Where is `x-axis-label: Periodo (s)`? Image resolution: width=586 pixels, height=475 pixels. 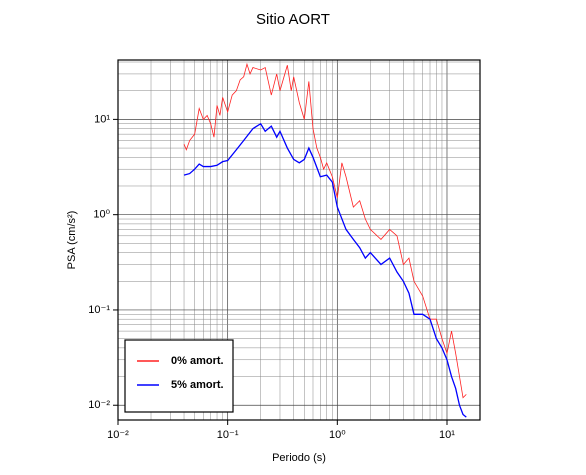 x-axis-label: Periodo (s) is located at coordinates (299, 458).